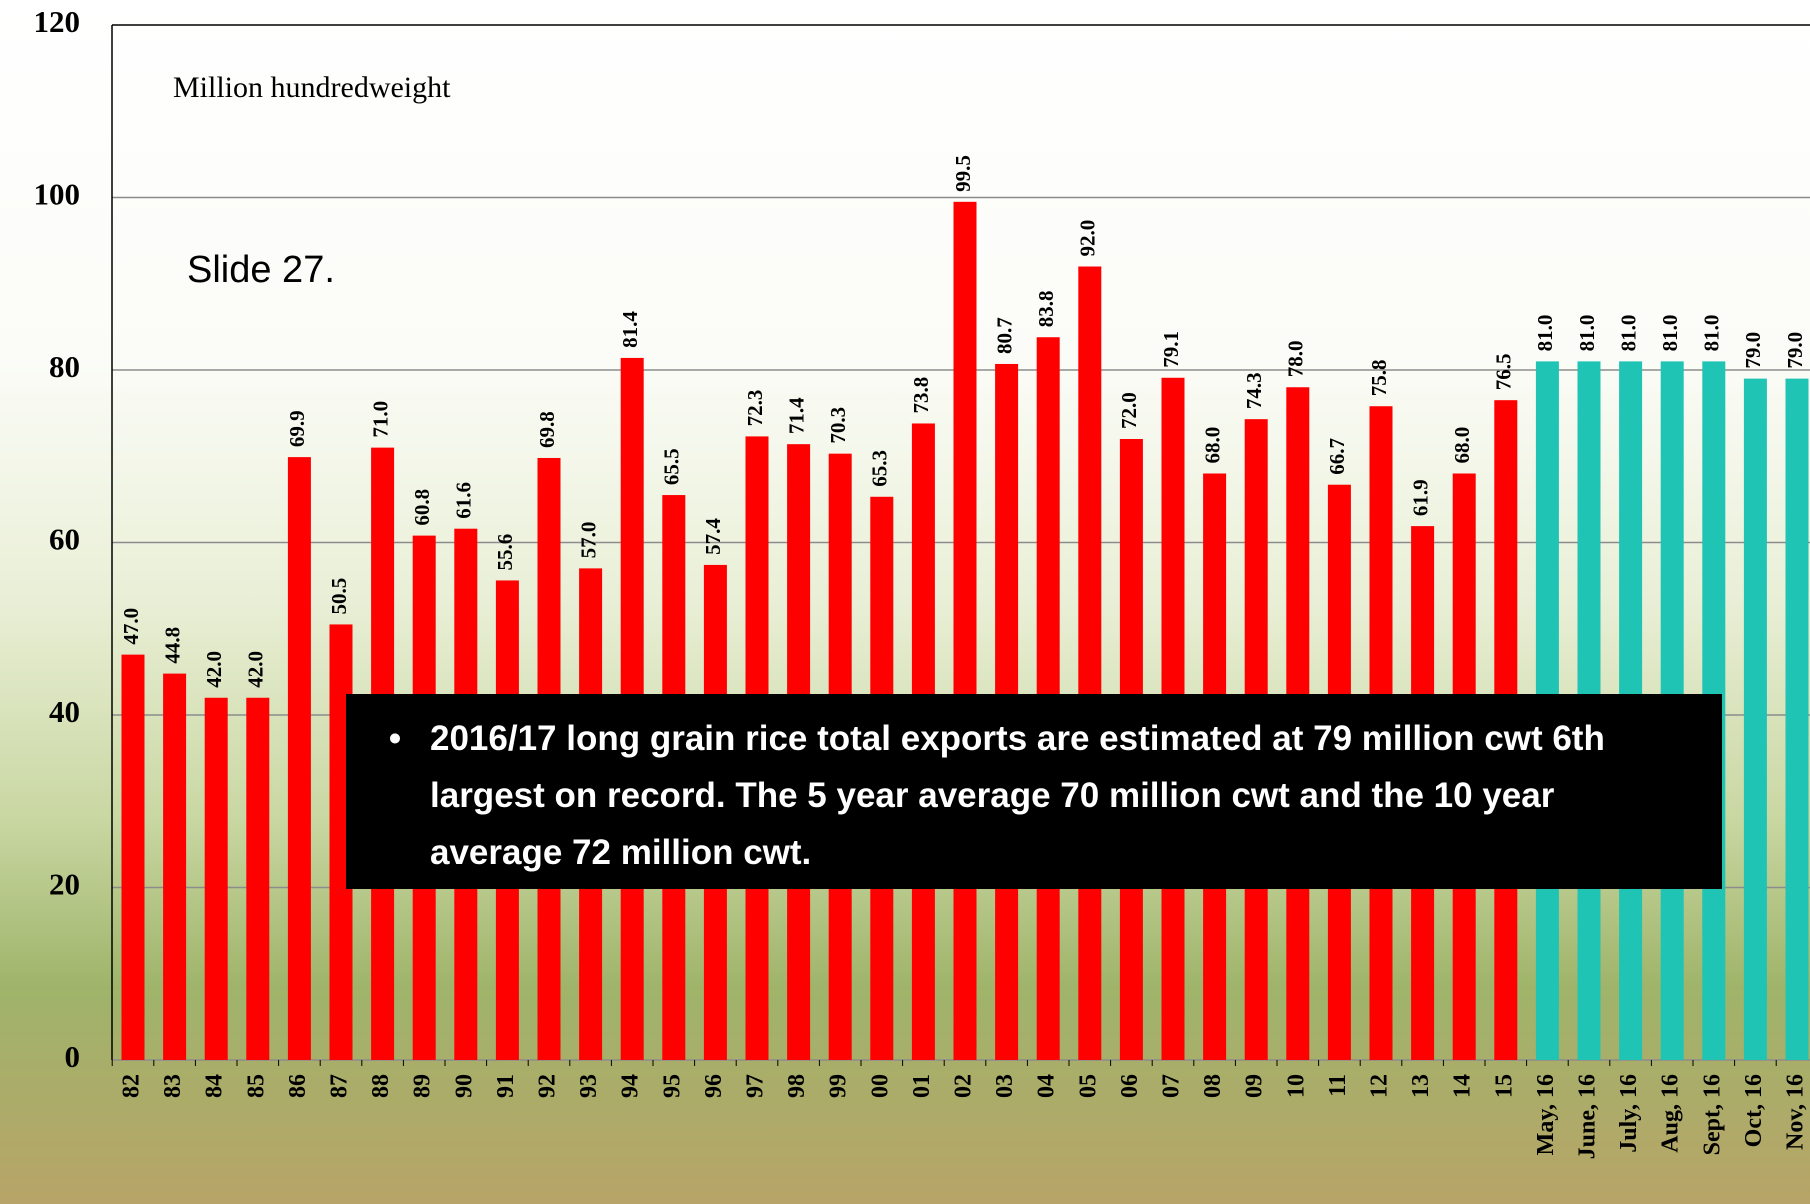 The image size is (1810, 1204). What do you see at coordinates (797, 1086) in the screenshot?
I see `x-tick-label: 98` at bounding box center [797, 1086].